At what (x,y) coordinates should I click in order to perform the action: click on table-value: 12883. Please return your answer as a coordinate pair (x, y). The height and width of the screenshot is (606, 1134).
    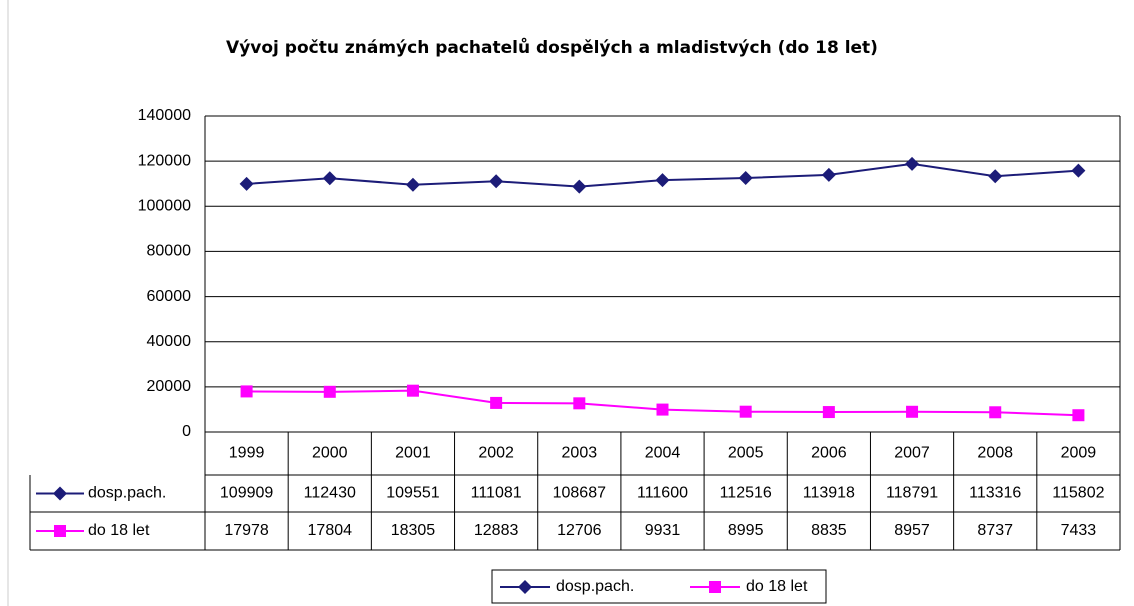
    Looking at the image, I should click on (496, 530).